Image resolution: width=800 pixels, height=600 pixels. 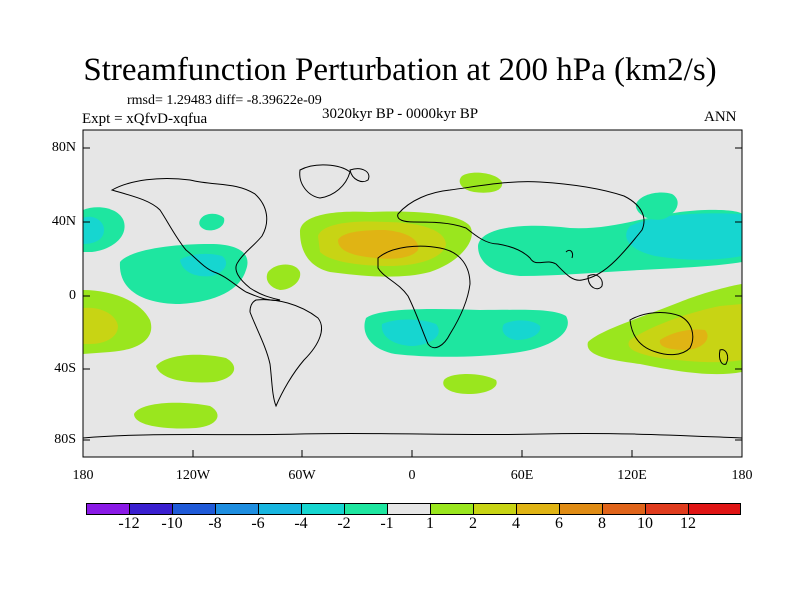 What do you see at coordinates (172, 523) in the screenshot?
I see `colorbar-label: -10` at bounding box center [172, 523].